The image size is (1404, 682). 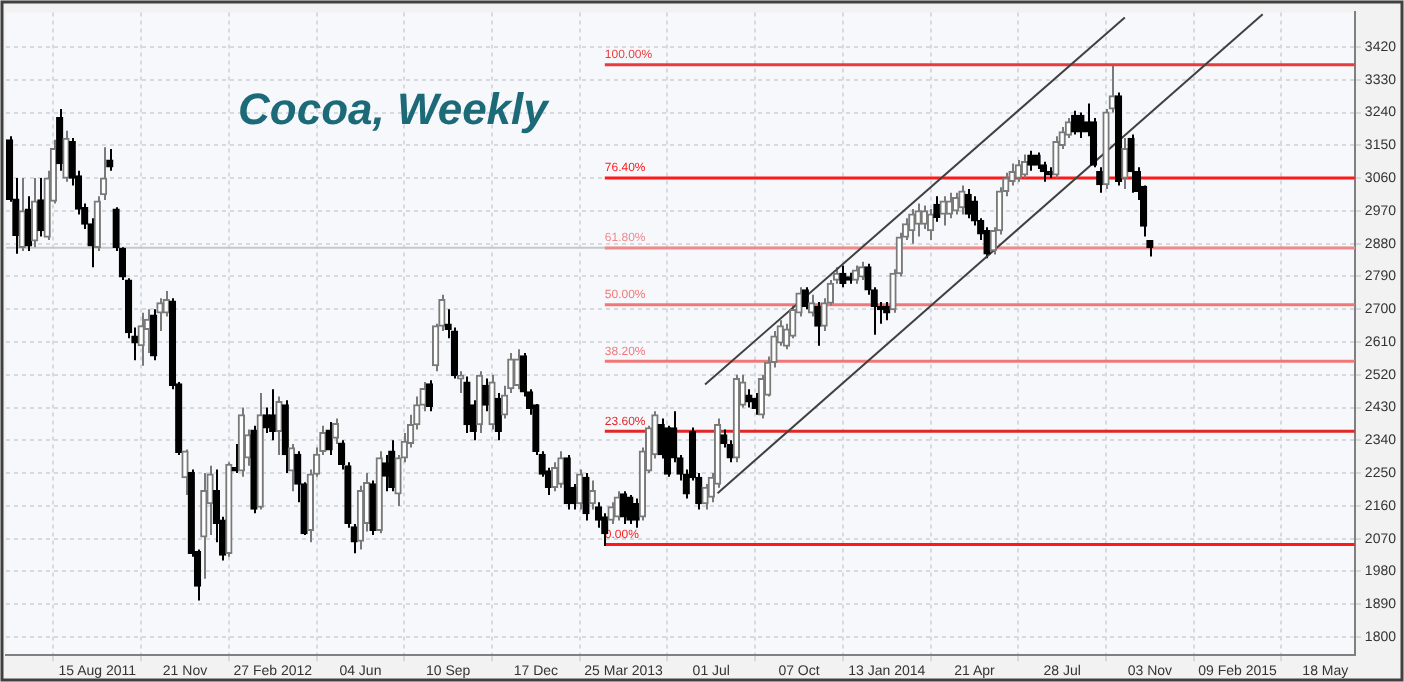 What do you see at coordinates (395, 109) in the screenshot?
I see `text: Cocoa, Weekly` at bounding box center [395, 109].